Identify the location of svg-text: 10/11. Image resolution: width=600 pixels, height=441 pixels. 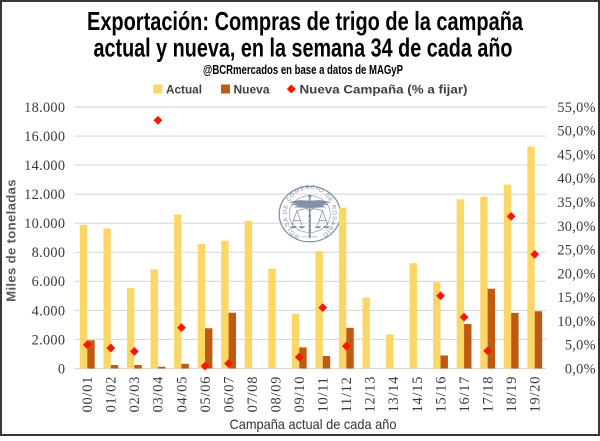
(324, 394).